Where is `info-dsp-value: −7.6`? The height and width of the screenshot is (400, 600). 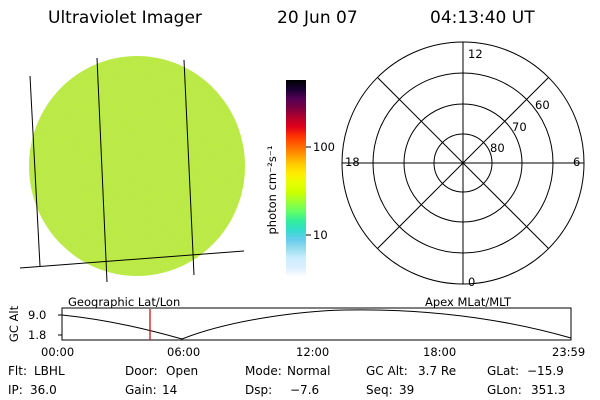
info-dsp-value: −7.6 is located at coordinates (305, 390).